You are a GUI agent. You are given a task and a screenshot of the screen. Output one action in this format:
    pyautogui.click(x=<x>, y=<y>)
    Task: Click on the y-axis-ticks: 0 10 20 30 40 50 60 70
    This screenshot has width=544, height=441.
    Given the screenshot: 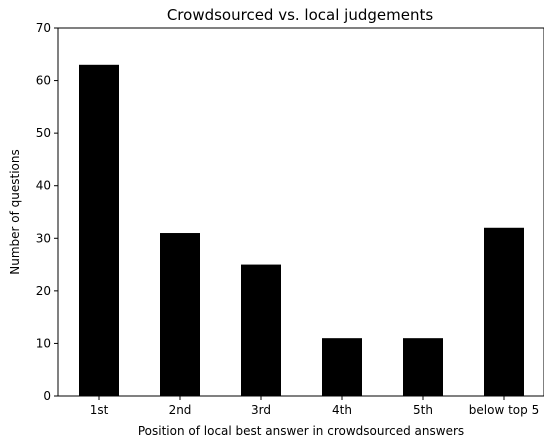 What is the action you would take?
    pyautogui.click(x=47, y=212)
    